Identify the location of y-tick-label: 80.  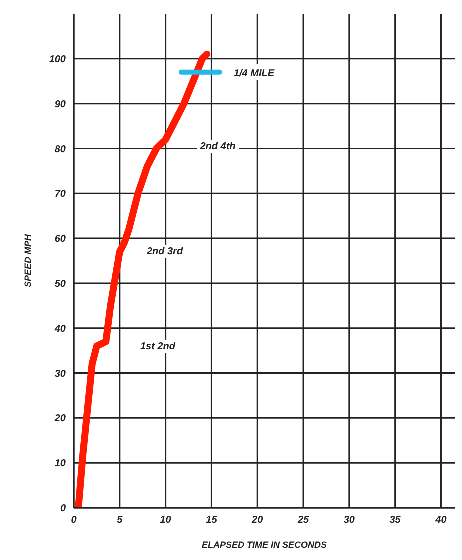
(60, 150).